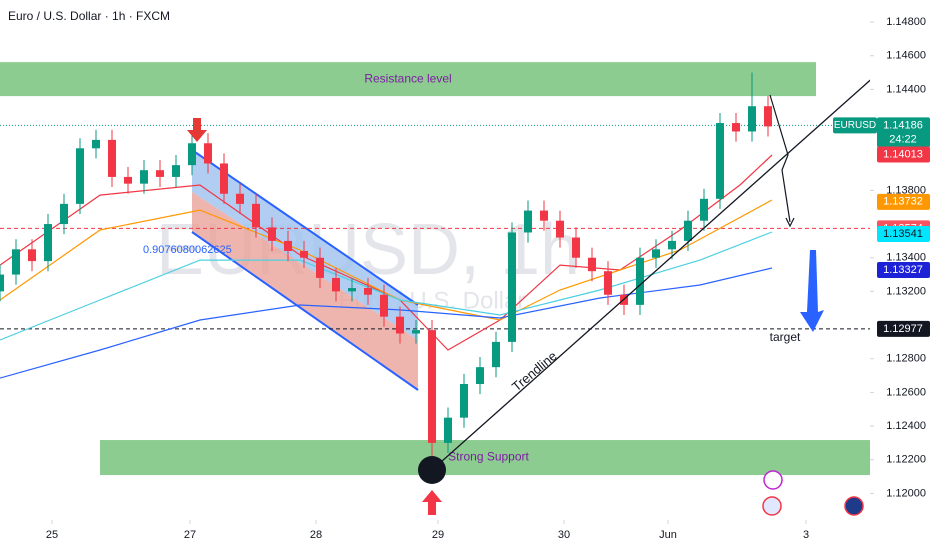  Describe the element at coordinates (906, 460) in the screenshot. I see `y-tick-label: 1.12200` at that location.